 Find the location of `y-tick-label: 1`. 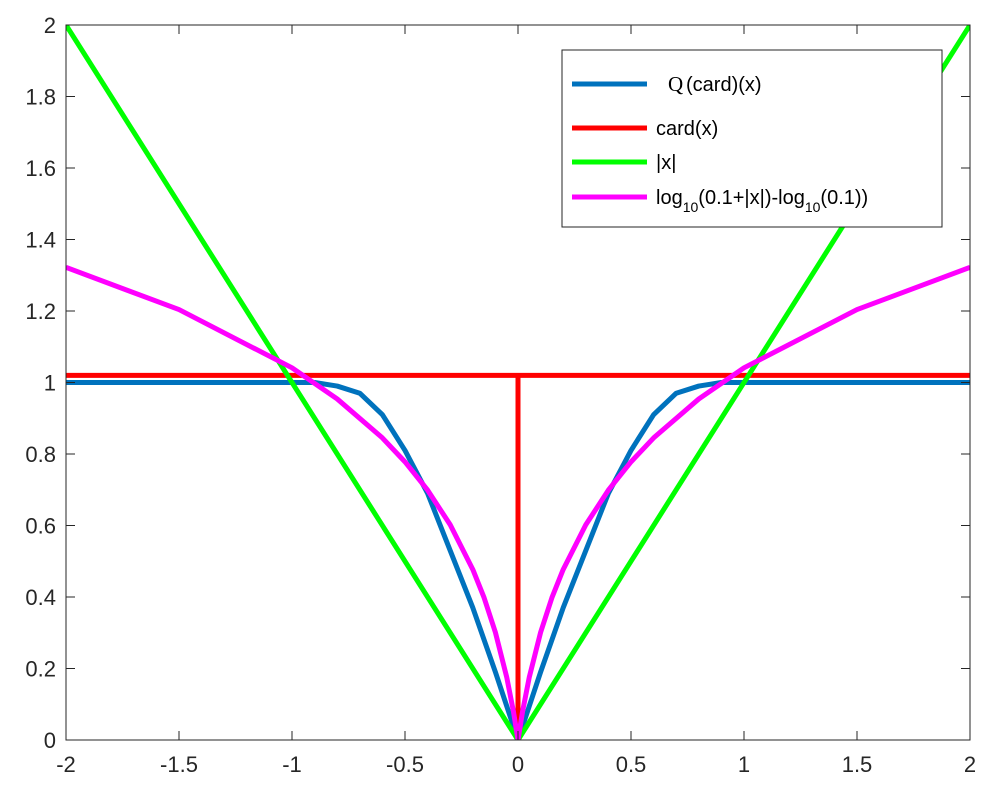

y-tick-label: 1 is located at coordinates (50, 383).